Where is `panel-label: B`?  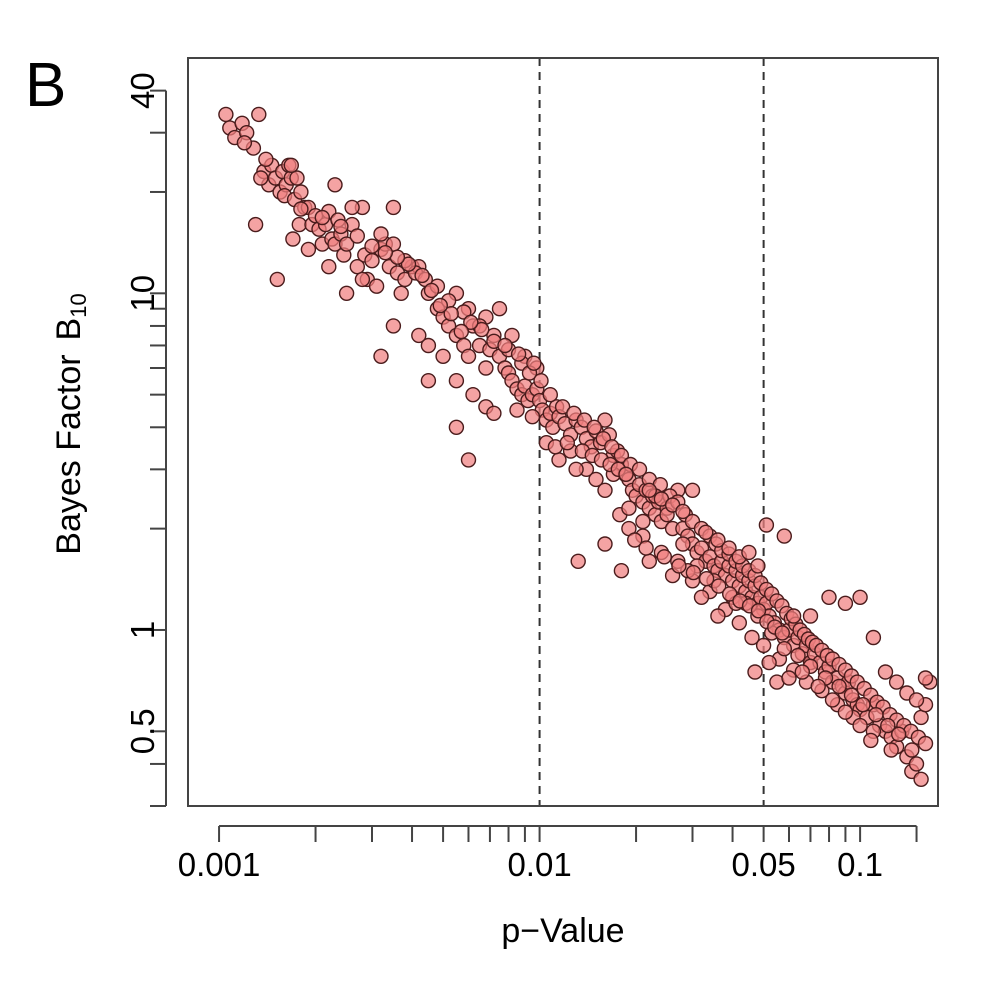
panel-label: B is located at coordinates (45, 85).